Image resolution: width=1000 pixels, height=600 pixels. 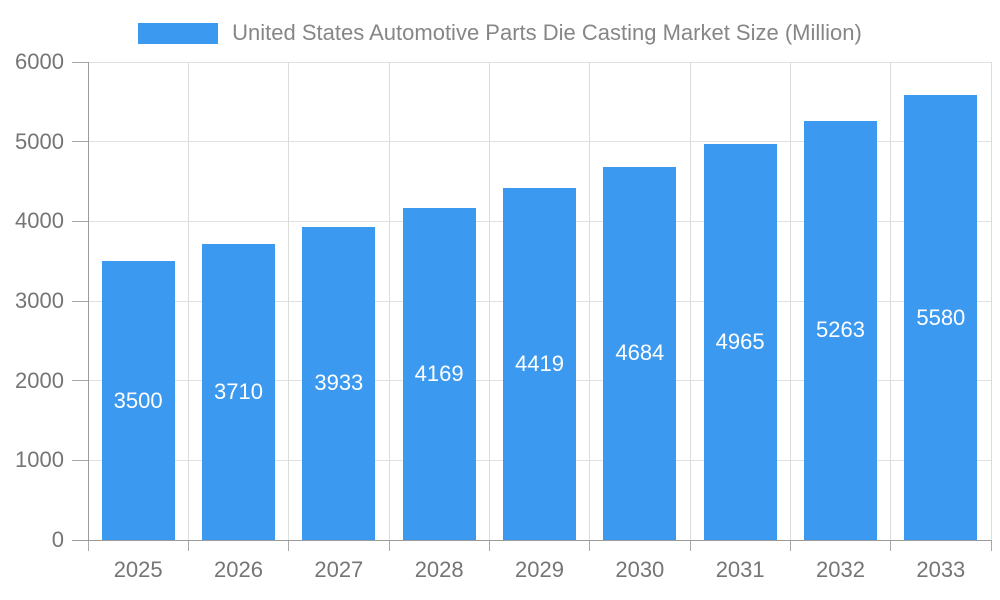 What do you see at coordinates (531, 540) in the screenshot?
I see `x-axis-line` at bounding box center [531, 540].